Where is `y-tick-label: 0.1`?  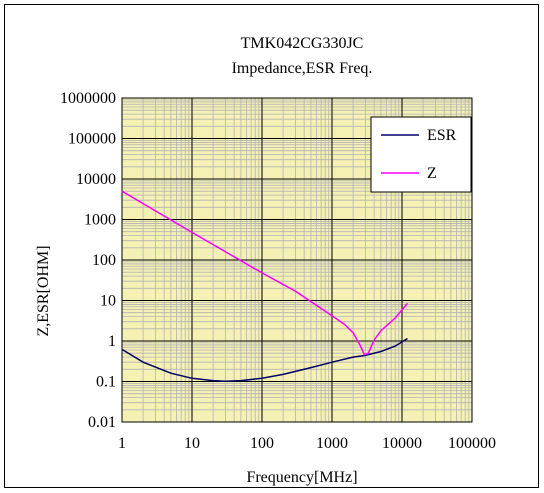 y-tick-label: 0.1 is located at coordinates (106, 382).